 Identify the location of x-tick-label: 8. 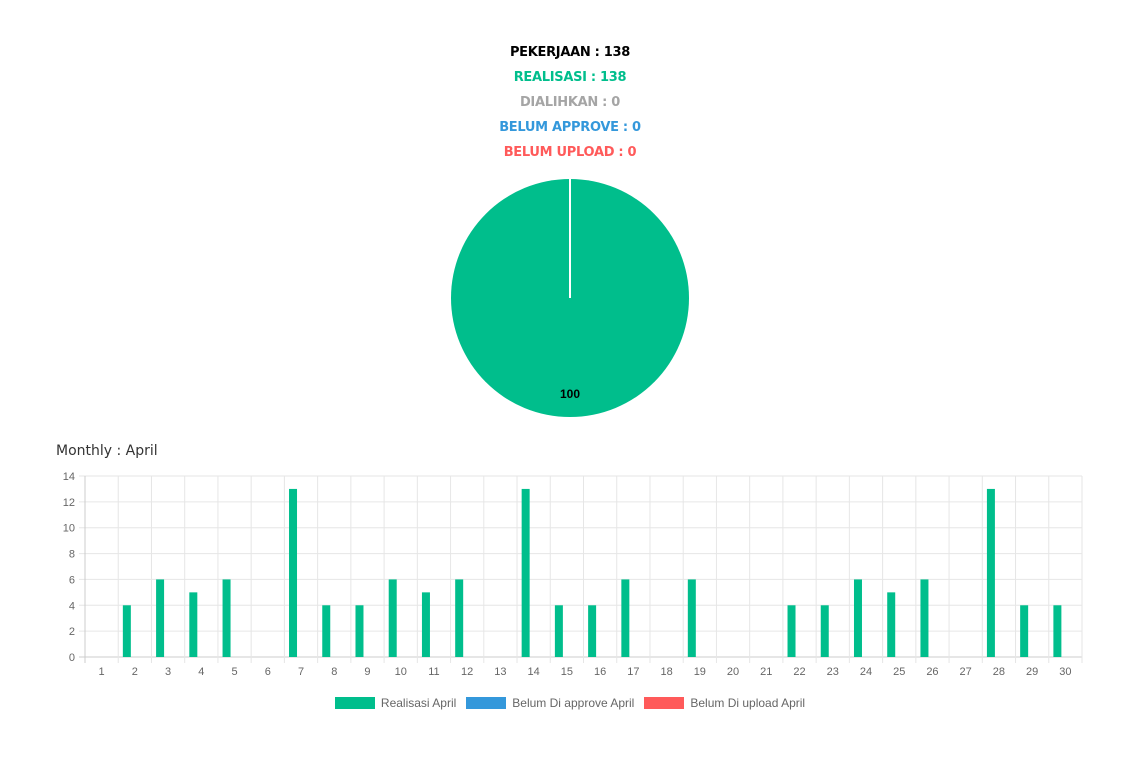
(334, 672).